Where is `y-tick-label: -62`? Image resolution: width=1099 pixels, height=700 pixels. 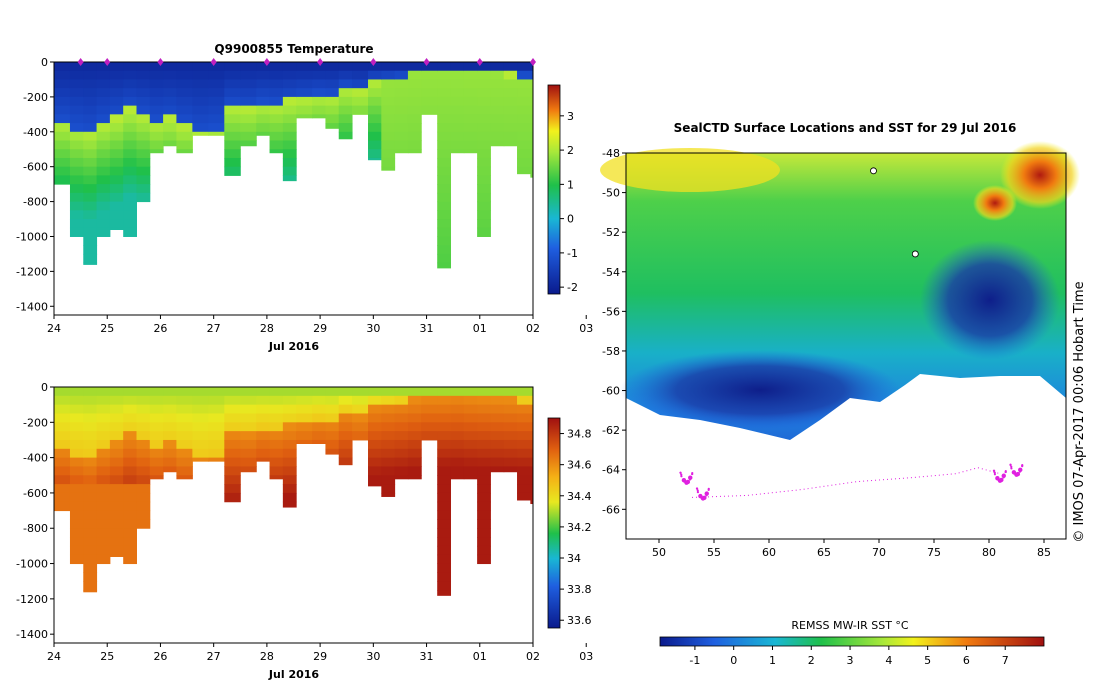 y-tick-label: -62 is located at coordinates (611, 430).